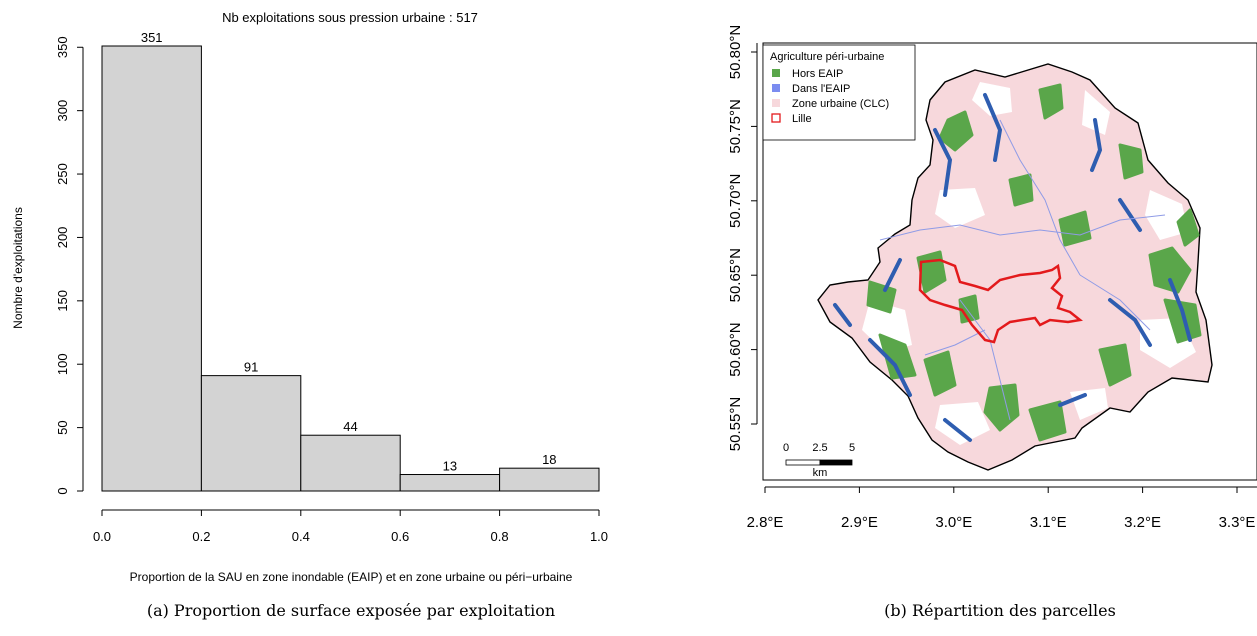  I want to click on histogram-y-tick-label: 200, so click(62, 238).